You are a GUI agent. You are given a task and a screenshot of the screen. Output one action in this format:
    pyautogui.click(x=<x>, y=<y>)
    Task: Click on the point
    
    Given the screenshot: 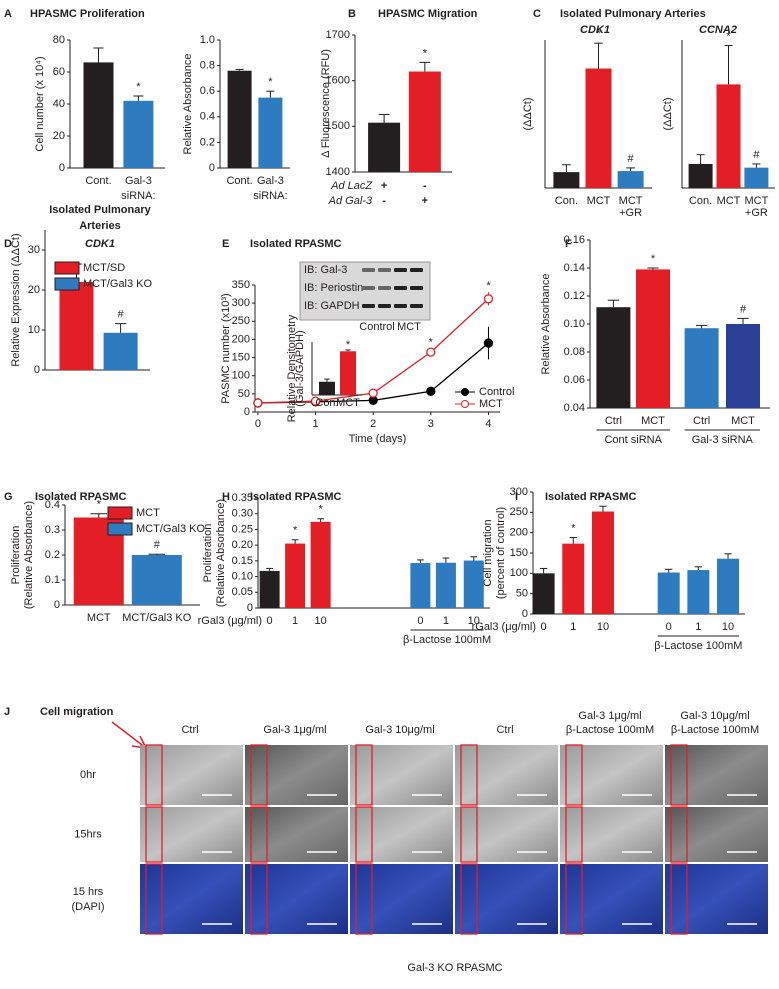 What is the action you would take?
    pyautogui.click(x=315, y=401)
    